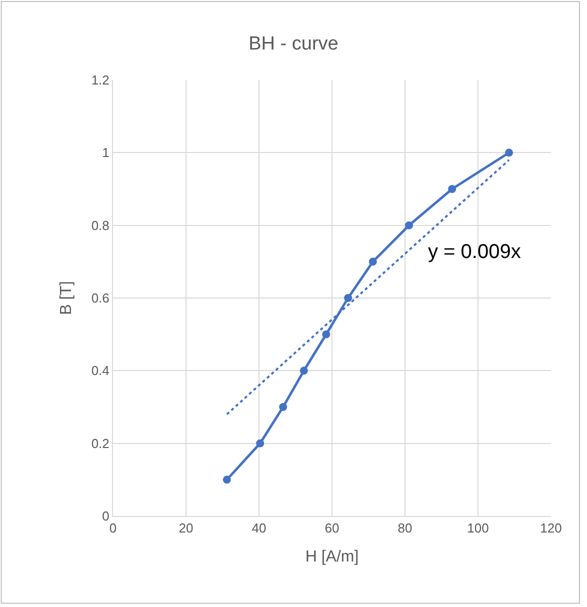  I want to click on y-tick-label: 0.6, so click(100, 298).